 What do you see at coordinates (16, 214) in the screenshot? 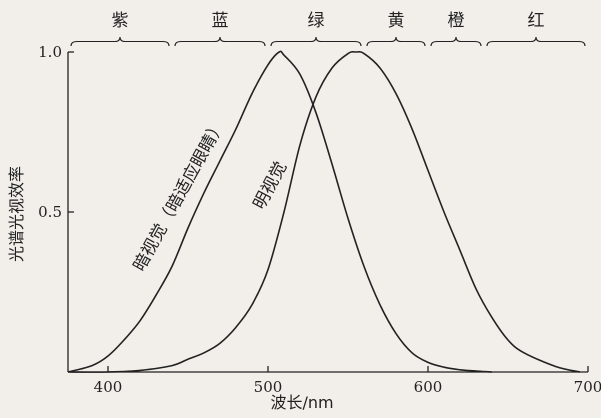
I see `y-axis-title: 光谱光视效率` at bounding box center [16, 214].